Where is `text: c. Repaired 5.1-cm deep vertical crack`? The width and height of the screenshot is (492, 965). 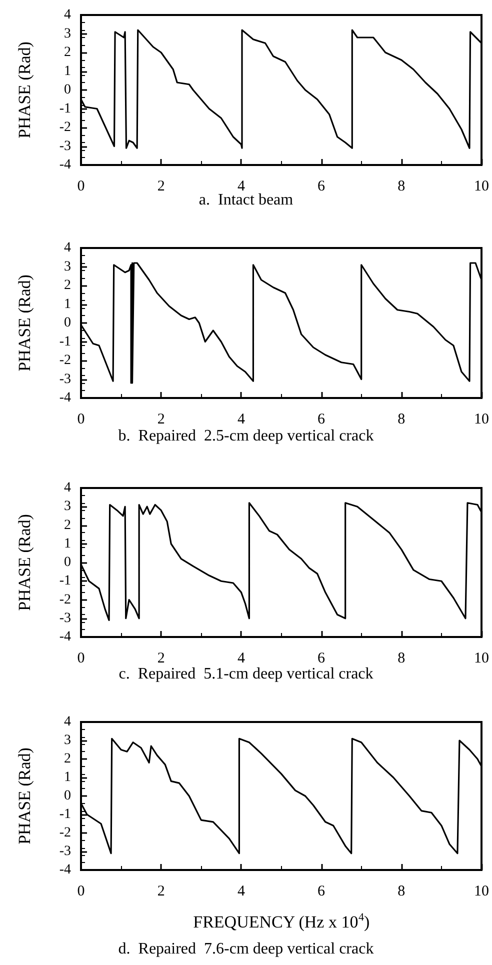 text: c. Repaired 5.1-cm deep vertical crack is located at coordinates (246, 674).